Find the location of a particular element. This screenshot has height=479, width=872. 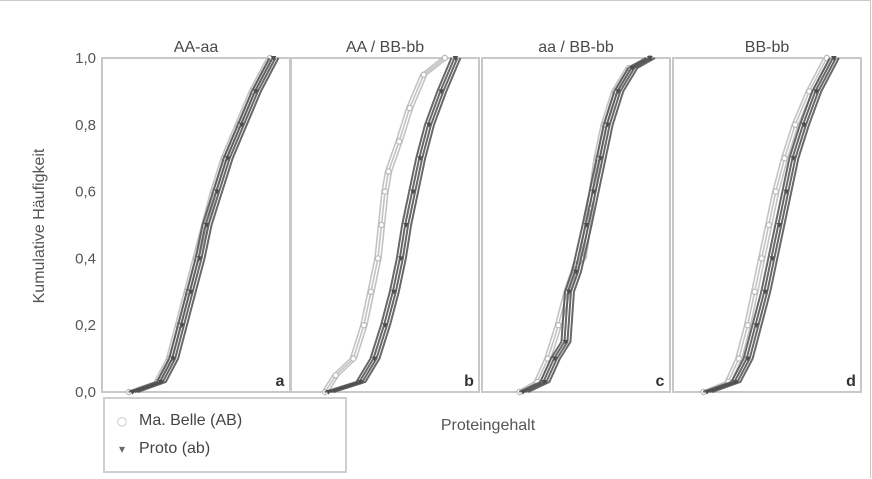

legend-label-proto: Proto (ab) is located at coordinates (175, 448).